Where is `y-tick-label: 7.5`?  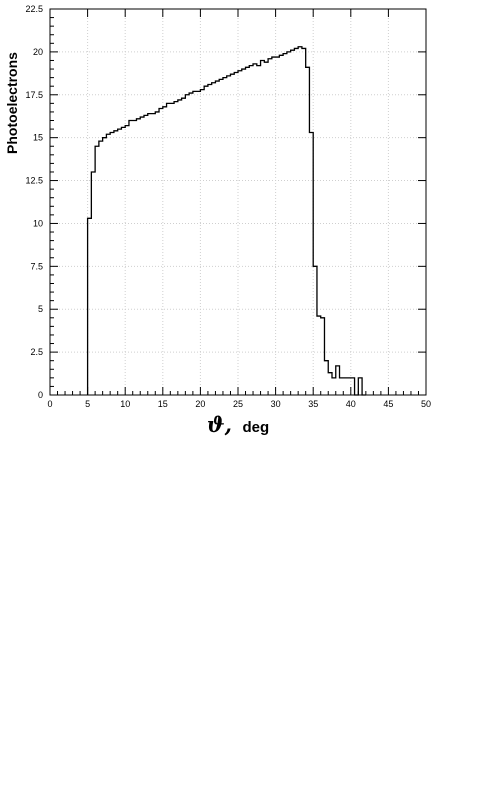 y-tick-label: 7.5 is located at coordinates (36, 266).